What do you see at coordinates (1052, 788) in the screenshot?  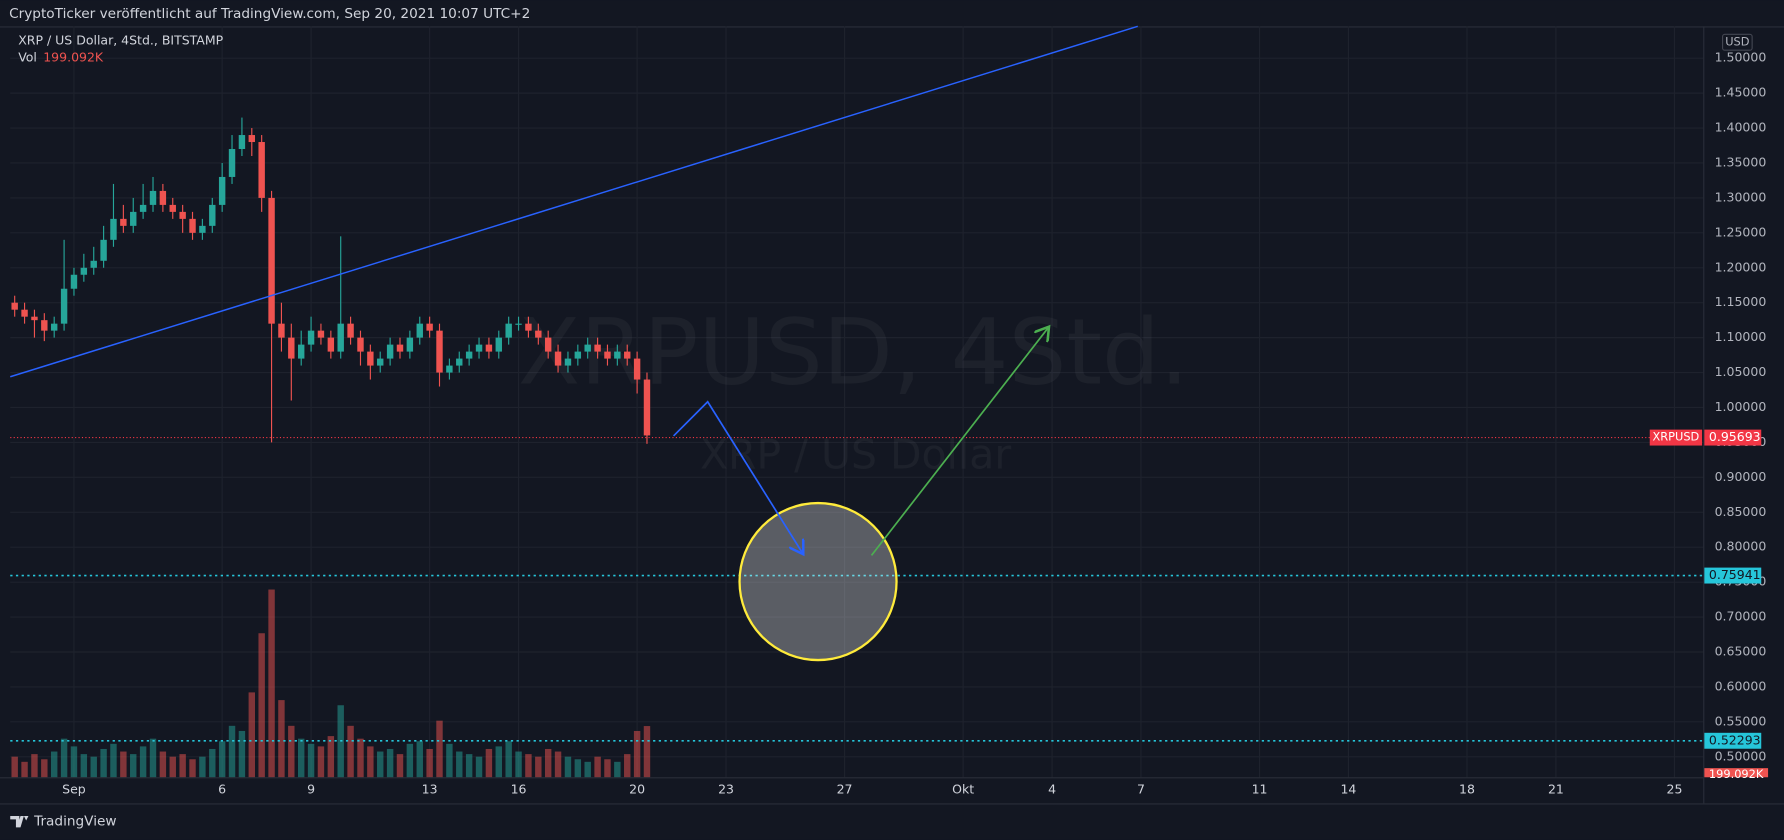 I see `x-tick-label: 4` at bounding box center [1052, 788].